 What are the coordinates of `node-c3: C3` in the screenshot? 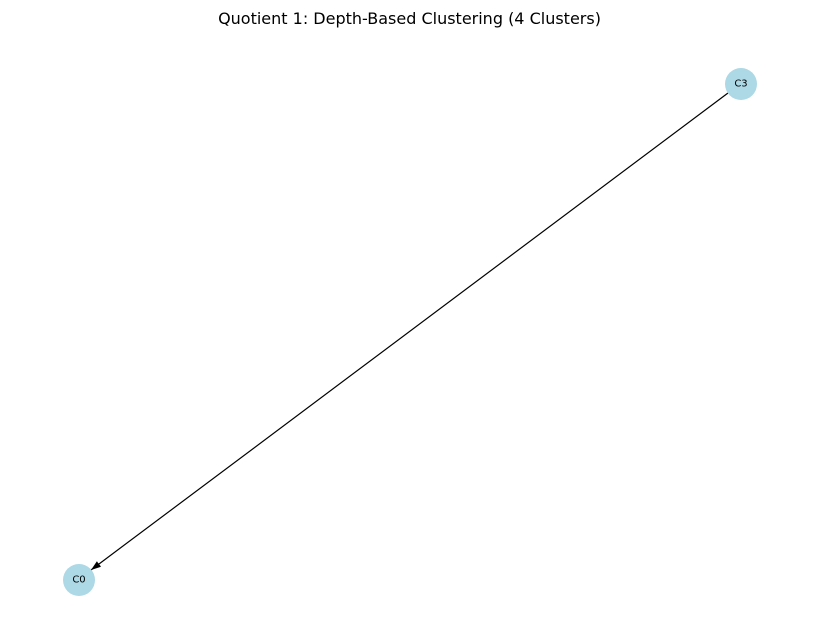 It's located at (741, 84).